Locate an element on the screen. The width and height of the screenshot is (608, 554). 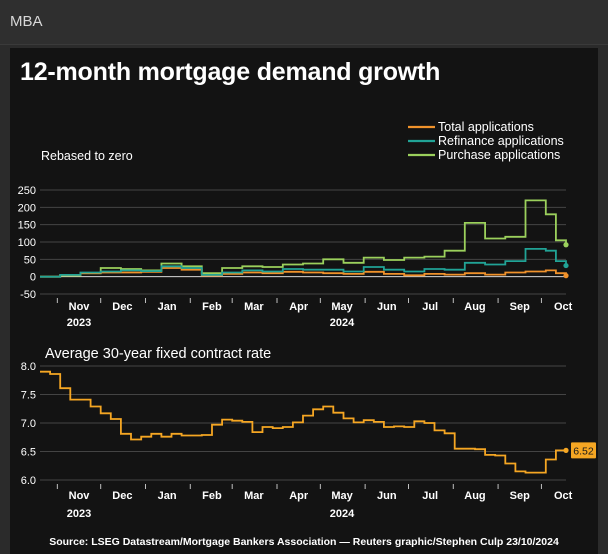
chart1-series-line-refinance is located at coordinates (303, 263).